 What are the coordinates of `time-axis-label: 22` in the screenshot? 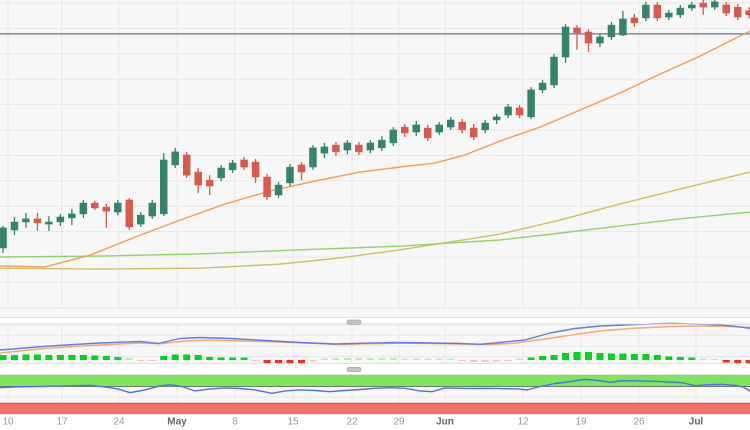 It's located at (352, 422).